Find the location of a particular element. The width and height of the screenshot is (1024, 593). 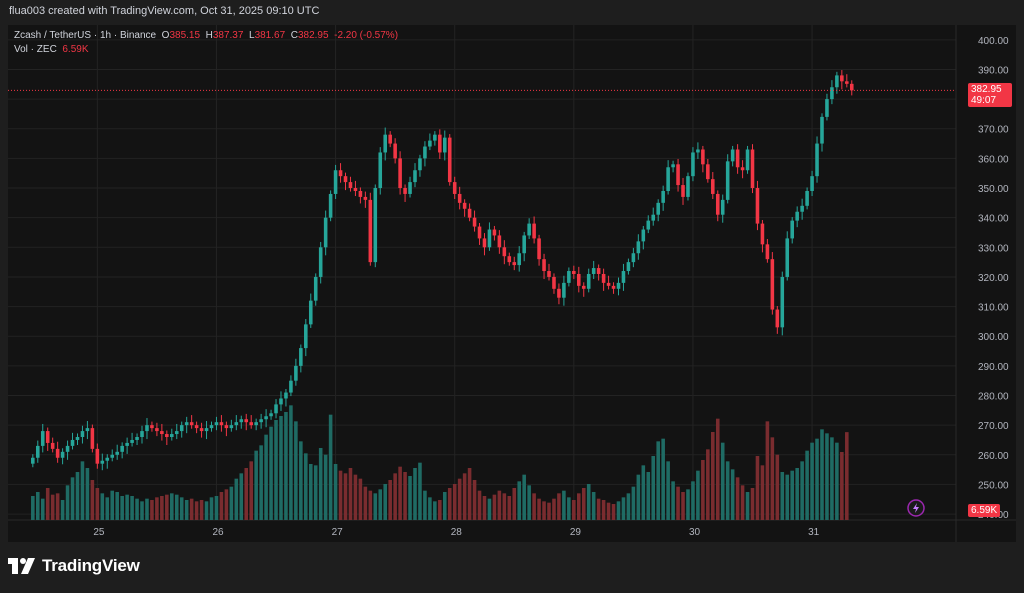

symbol-title: Zcash / TetherUS · 1h · Binance is located at coordinates (85, 35).